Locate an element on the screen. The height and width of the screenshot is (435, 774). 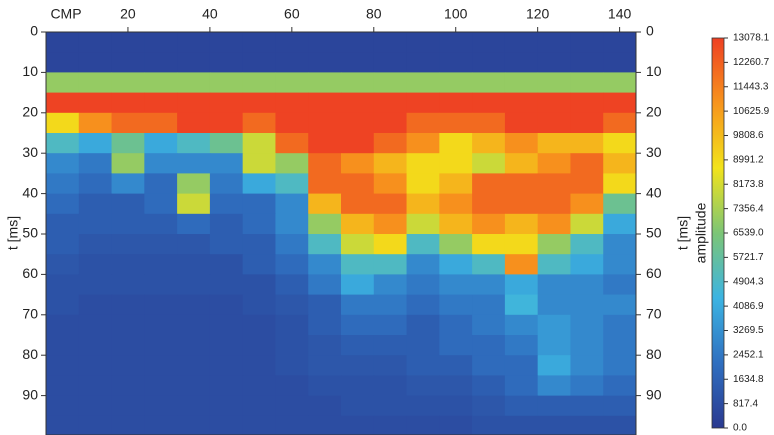
colorbar-tick-label: 12260.7 is located at coordinates (751, 62).